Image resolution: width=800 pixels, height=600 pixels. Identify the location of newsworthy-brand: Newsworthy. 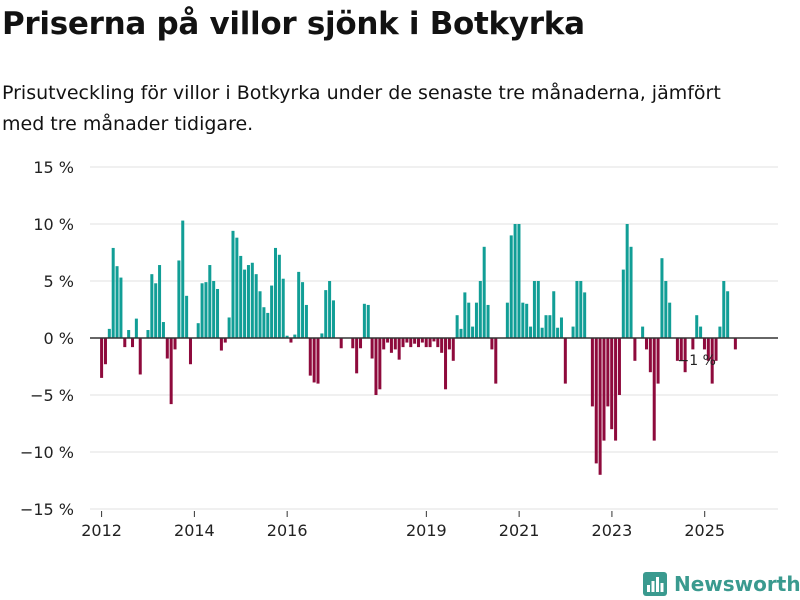
(721, 584).